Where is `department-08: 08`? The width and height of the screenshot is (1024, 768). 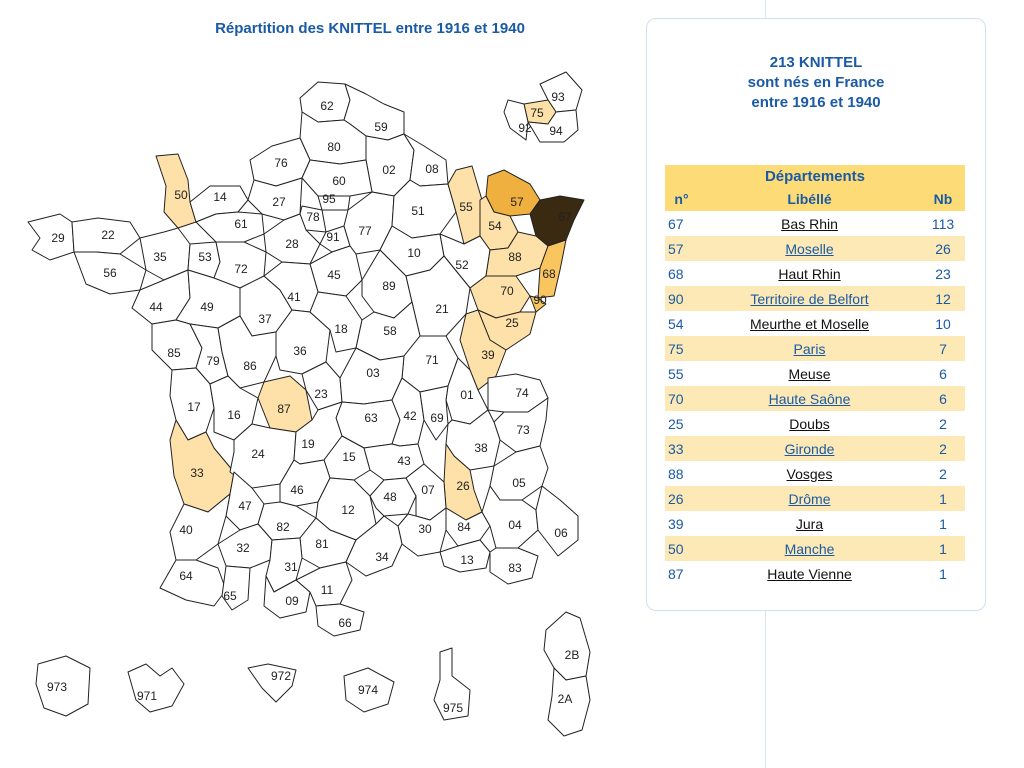
department-08: 08 is located at coordinates (426, 160).